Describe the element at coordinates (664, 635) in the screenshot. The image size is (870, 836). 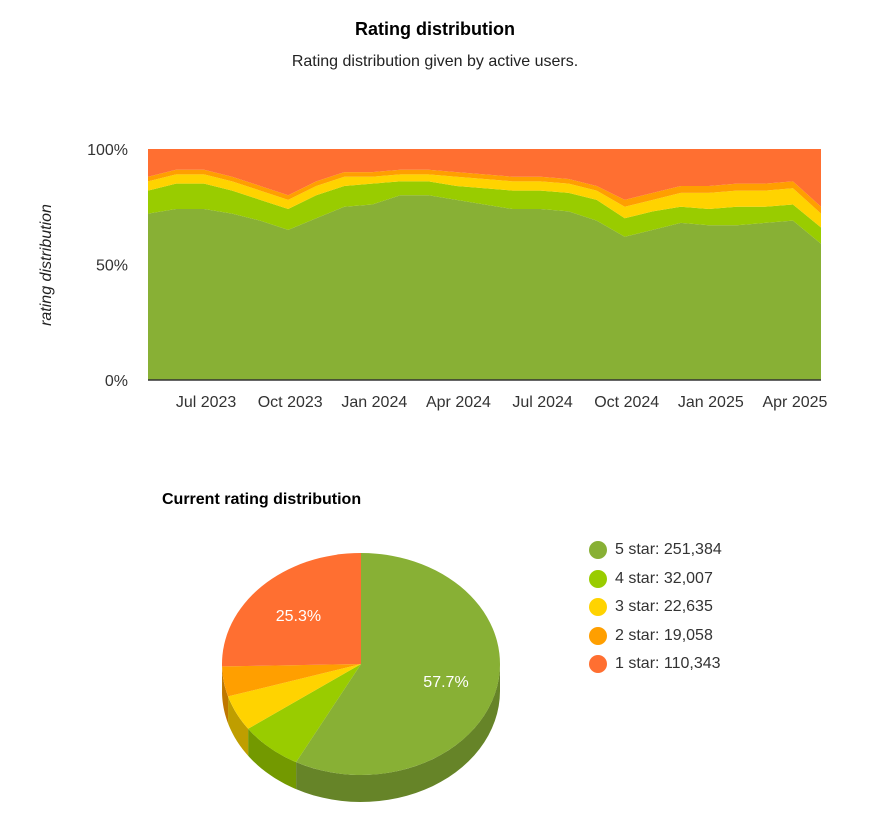
I see `legend-label: 2 star: 19,058` at that location.